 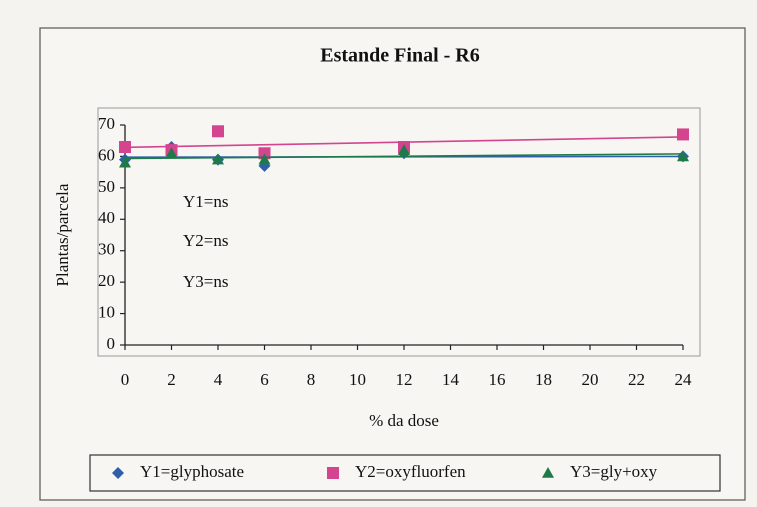 I want to click on legend-label: Y1=glyphosate, so click(x=192, y=471).